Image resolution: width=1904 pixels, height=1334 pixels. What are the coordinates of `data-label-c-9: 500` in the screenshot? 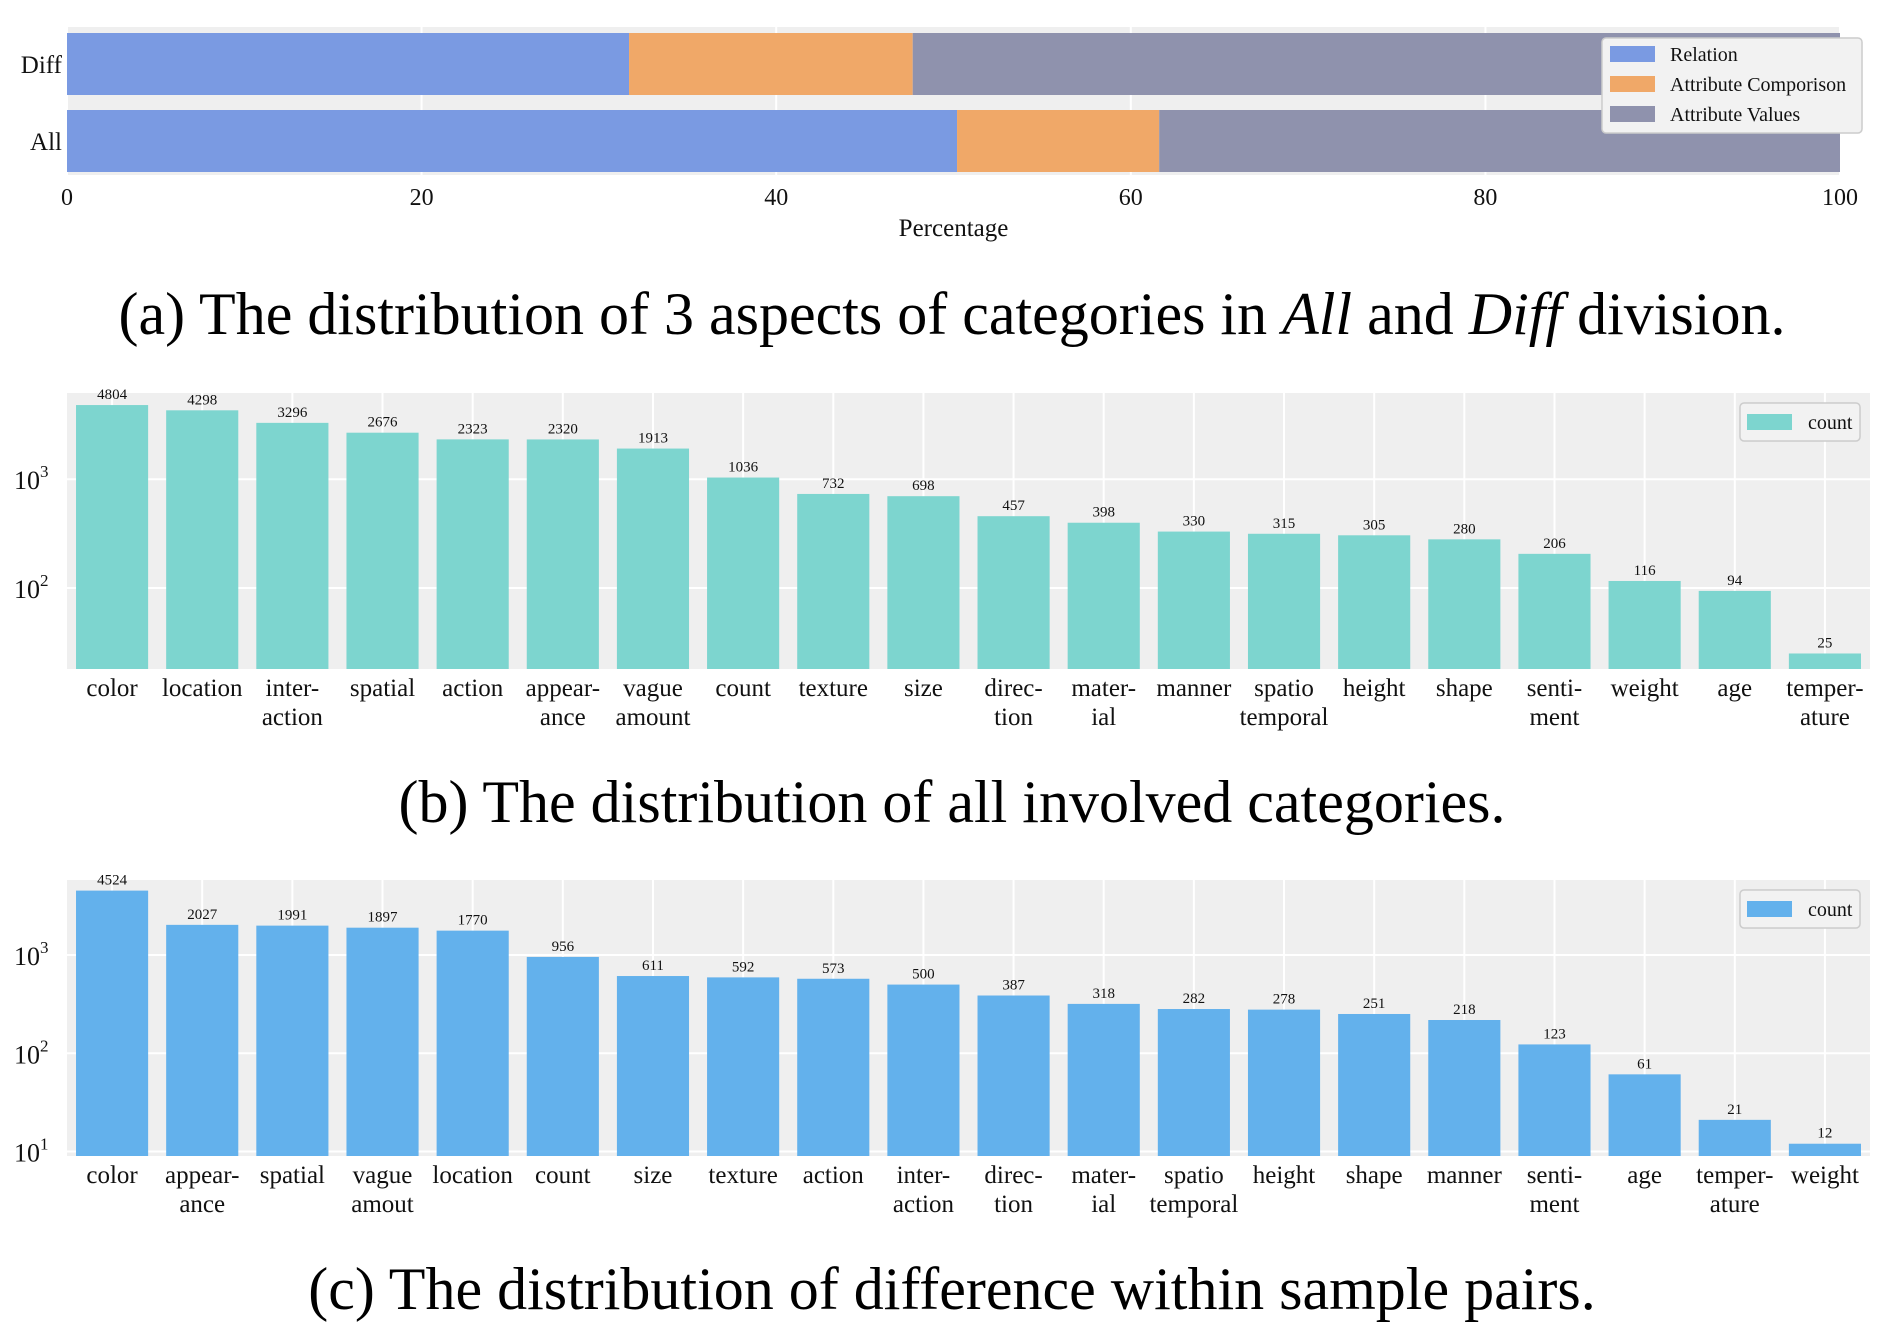 It's located at (923, 975).